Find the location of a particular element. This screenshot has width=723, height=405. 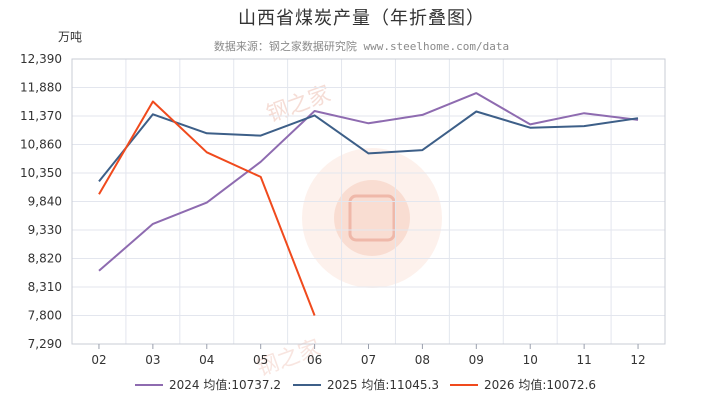

x-tick-label: 06 is located at coordinates (314, 360).